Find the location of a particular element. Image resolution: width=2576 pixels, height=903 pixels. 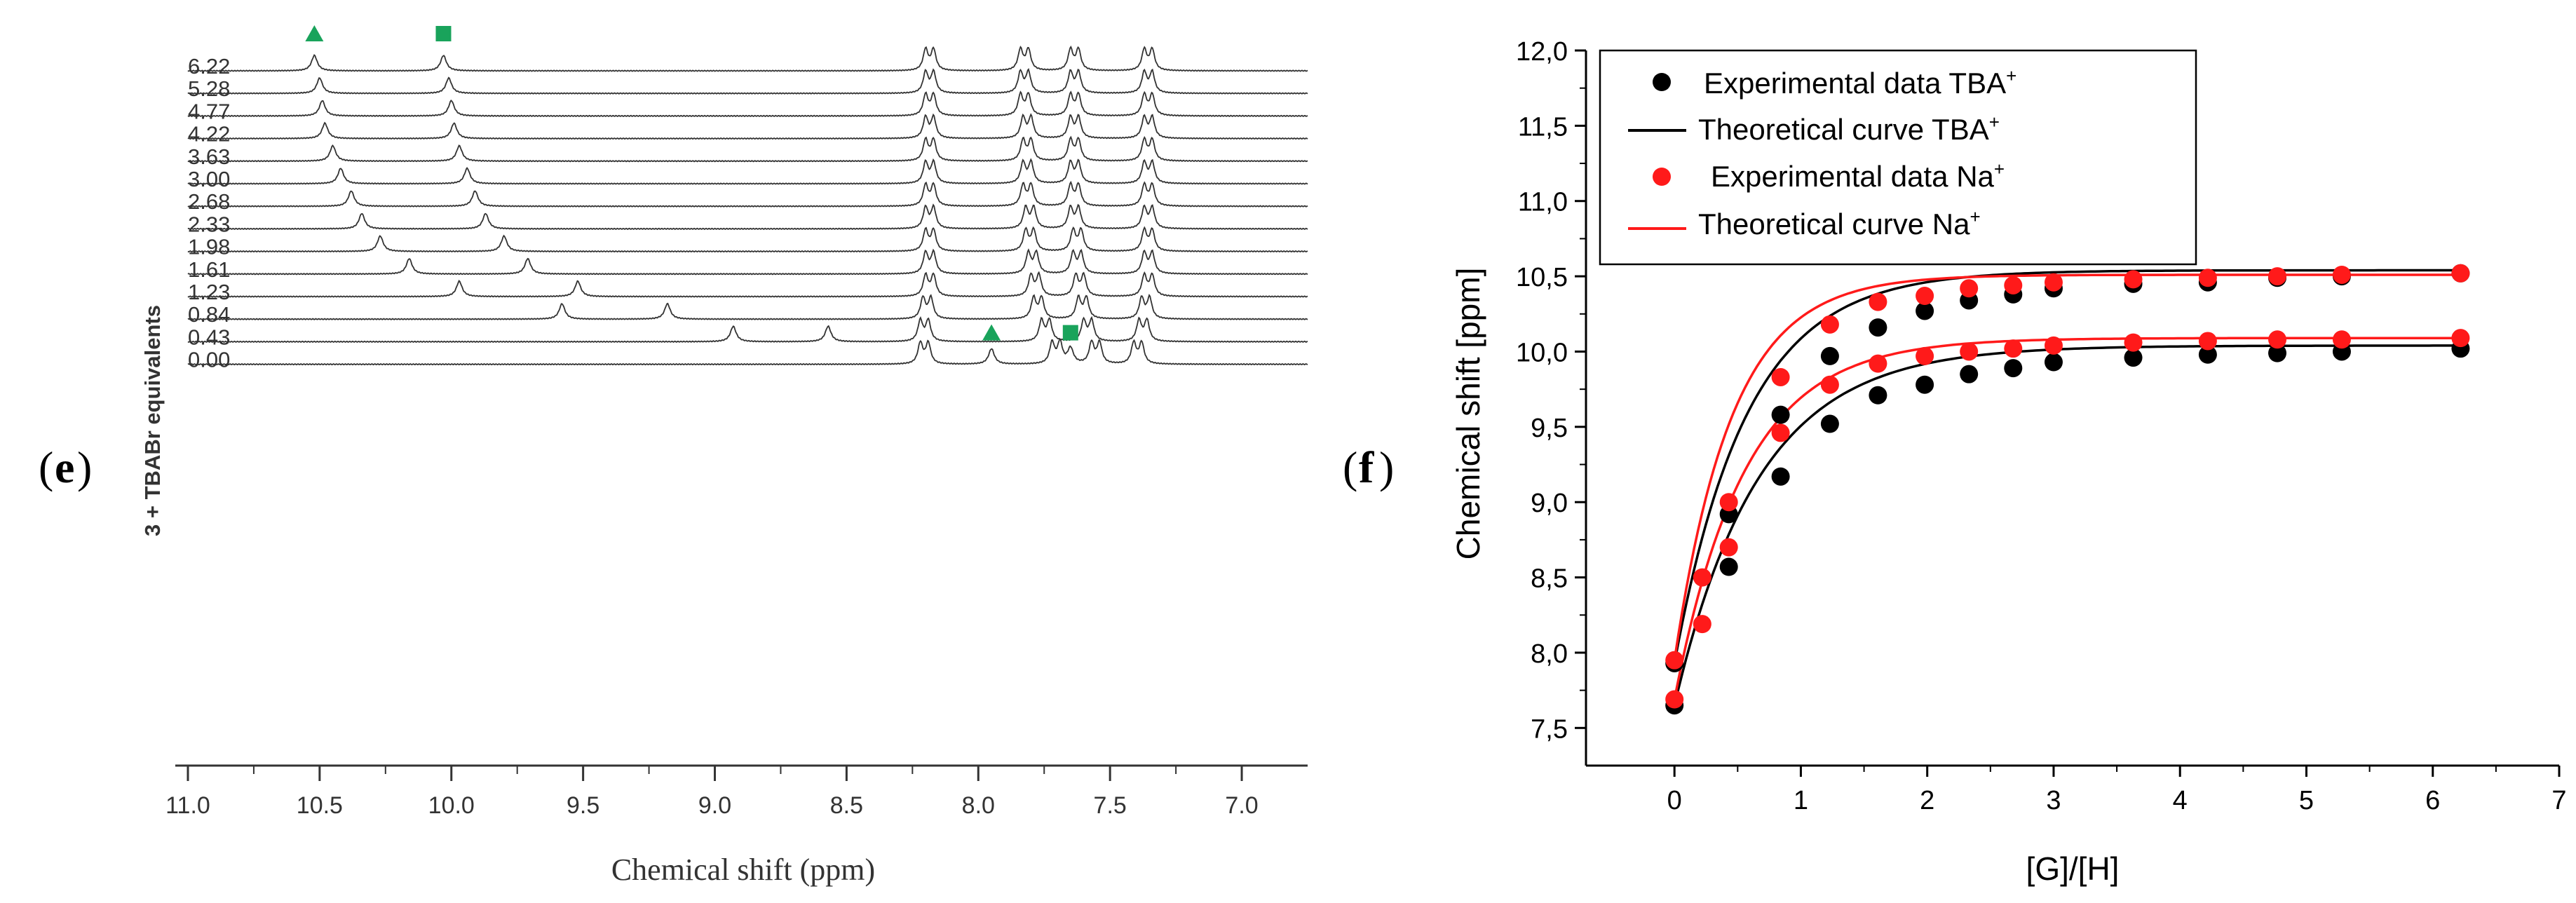

y-tick-label: 7,5 is located at coordinates (1550, 729).